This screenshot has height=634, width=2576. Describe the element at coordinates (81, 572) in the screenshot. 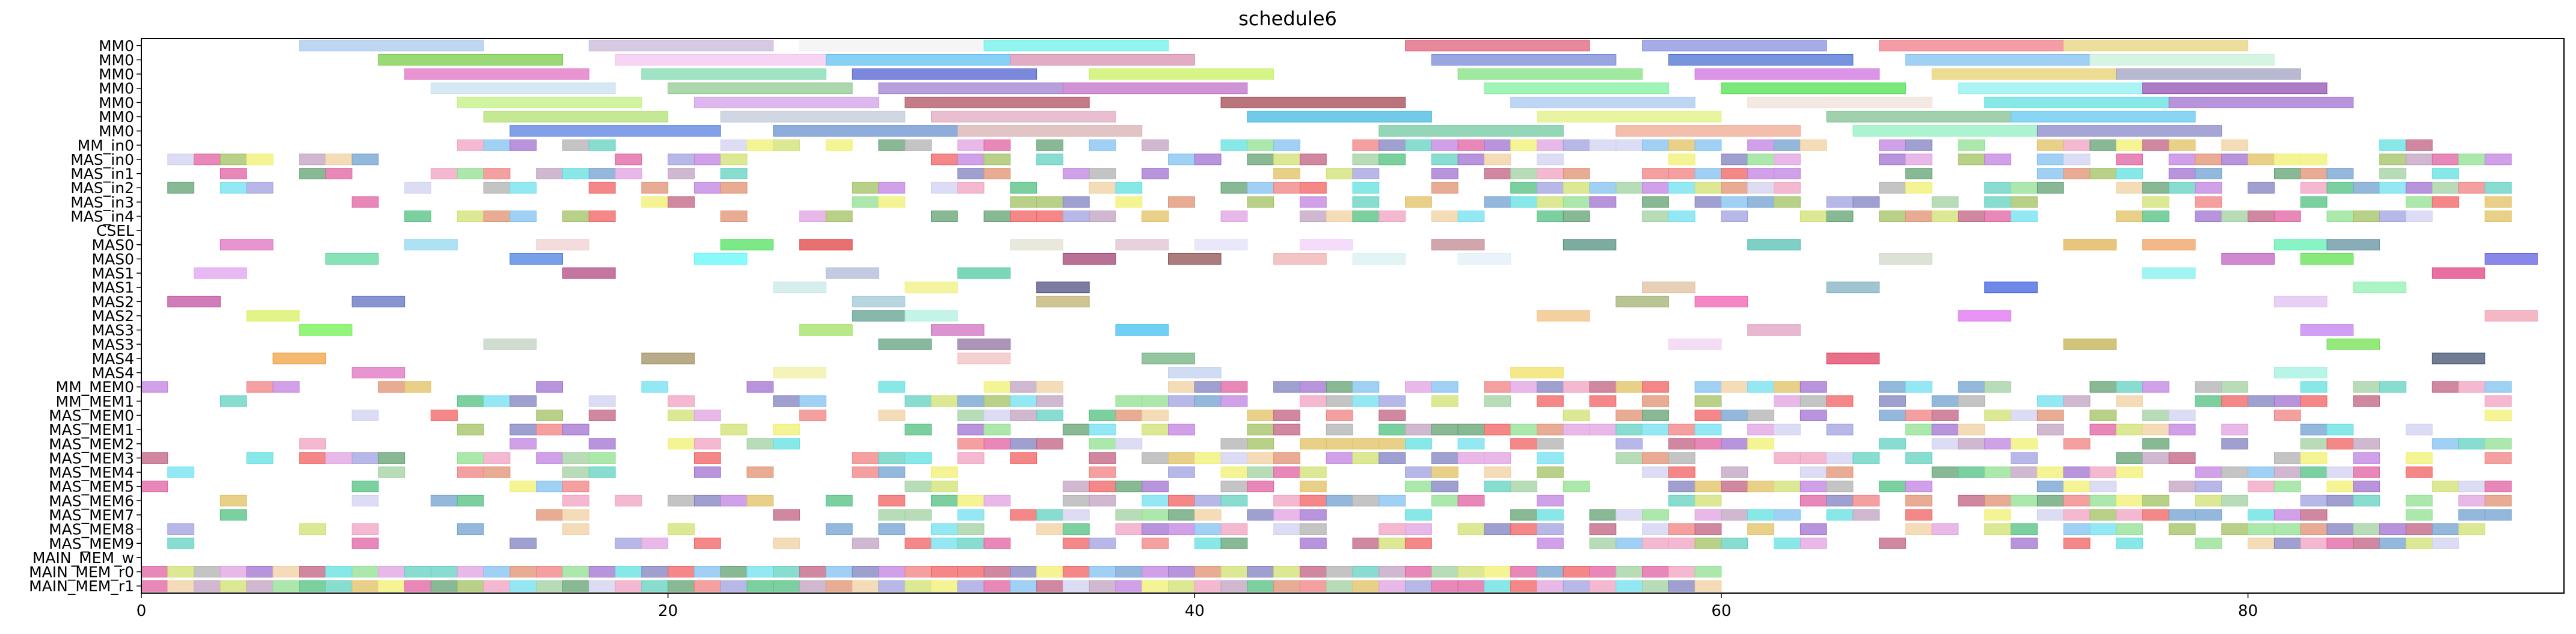

I see `y-tick-label: MAIN_MEM_r0` at that location.